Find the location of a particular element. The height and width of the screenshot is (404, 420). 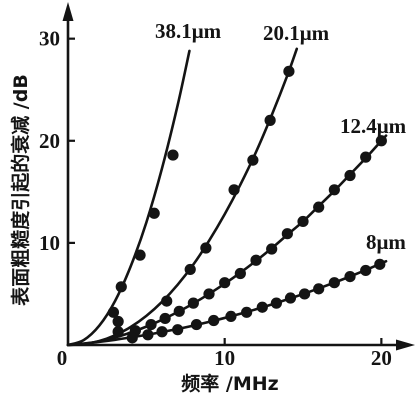

series-label-20-1um: 20.1μm is located at coordinates (296, 33).